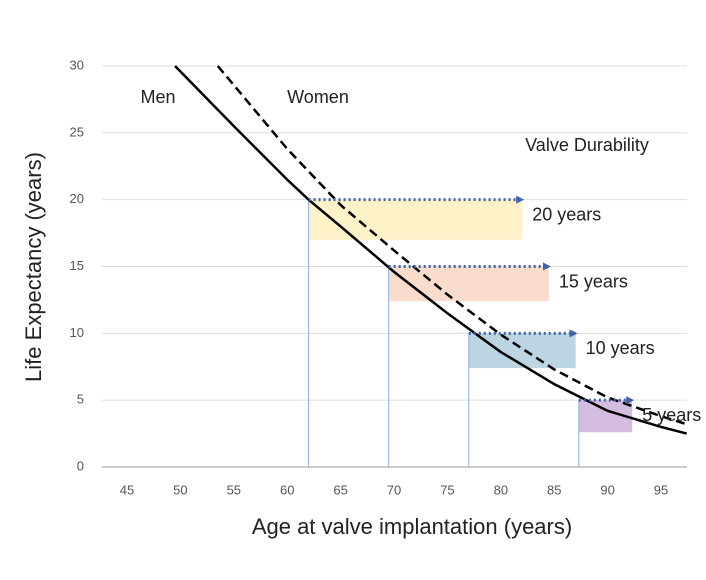 The height and width of the screenshot is (580, 706). I want to click on x-tick-label: 90, so click(607, 489).